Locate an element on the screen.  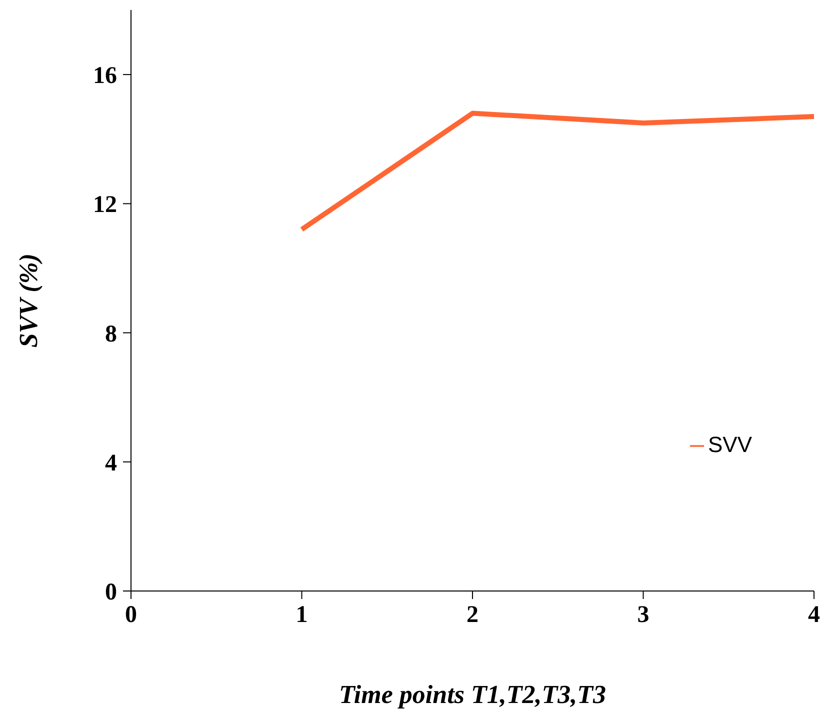
x-tick-label: 0 is located at coordinates (131, 615).